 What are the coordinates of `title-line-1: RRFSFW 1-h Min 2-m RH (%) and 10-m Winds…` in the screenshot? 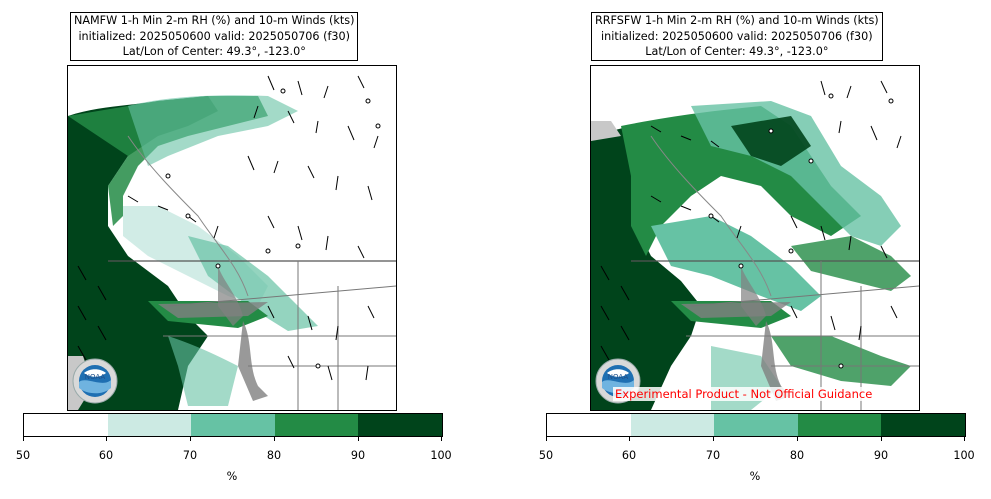 It's located at (737, 20).